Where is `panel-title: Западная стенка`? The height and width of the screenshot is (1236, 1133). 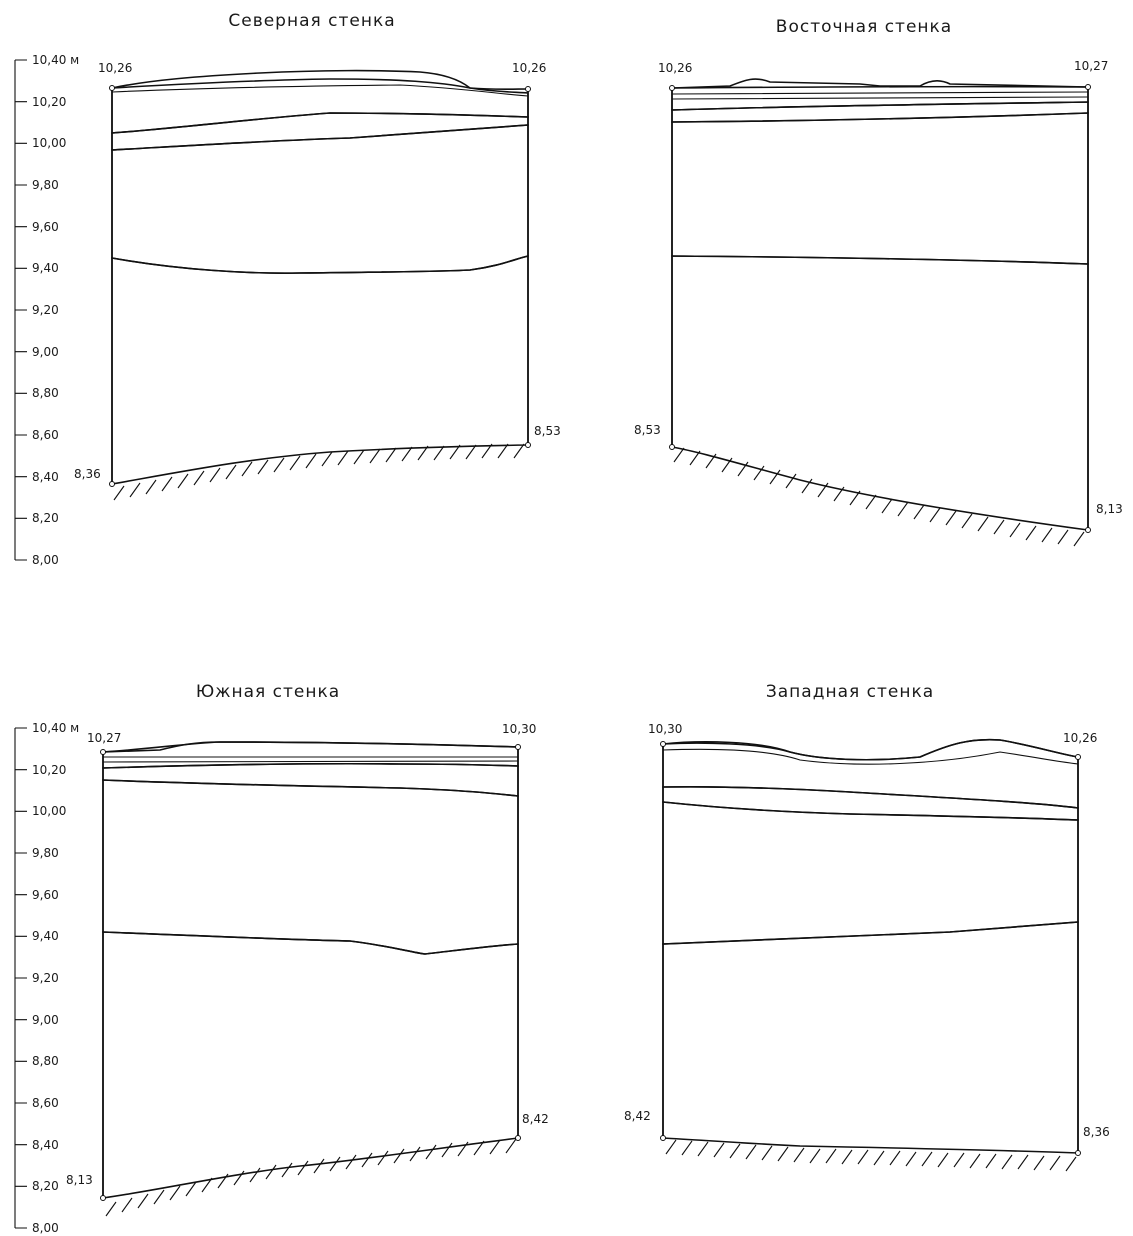 panel-title: Западная стенка is located at coordinates (850, 692).